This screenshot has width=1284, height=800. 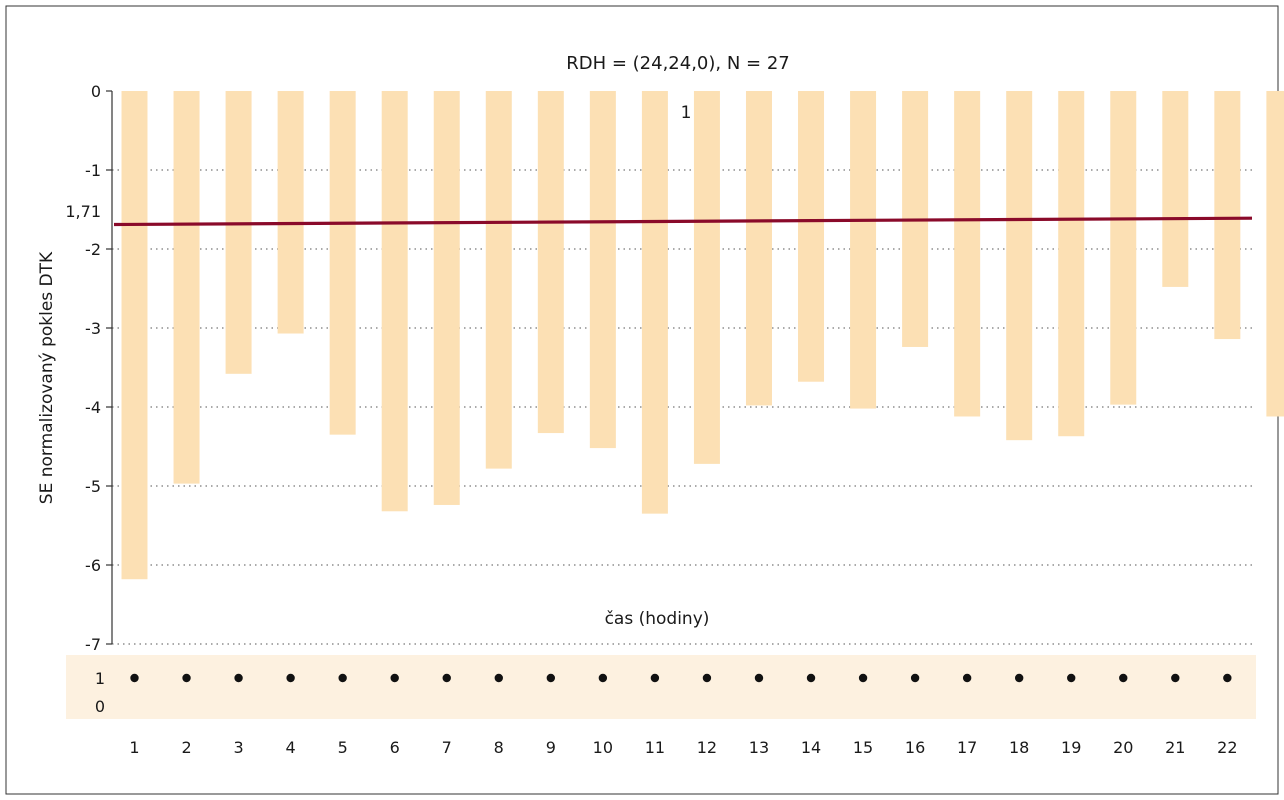 I want to click on y-tick-label: -2, so click(x=93, y=249).